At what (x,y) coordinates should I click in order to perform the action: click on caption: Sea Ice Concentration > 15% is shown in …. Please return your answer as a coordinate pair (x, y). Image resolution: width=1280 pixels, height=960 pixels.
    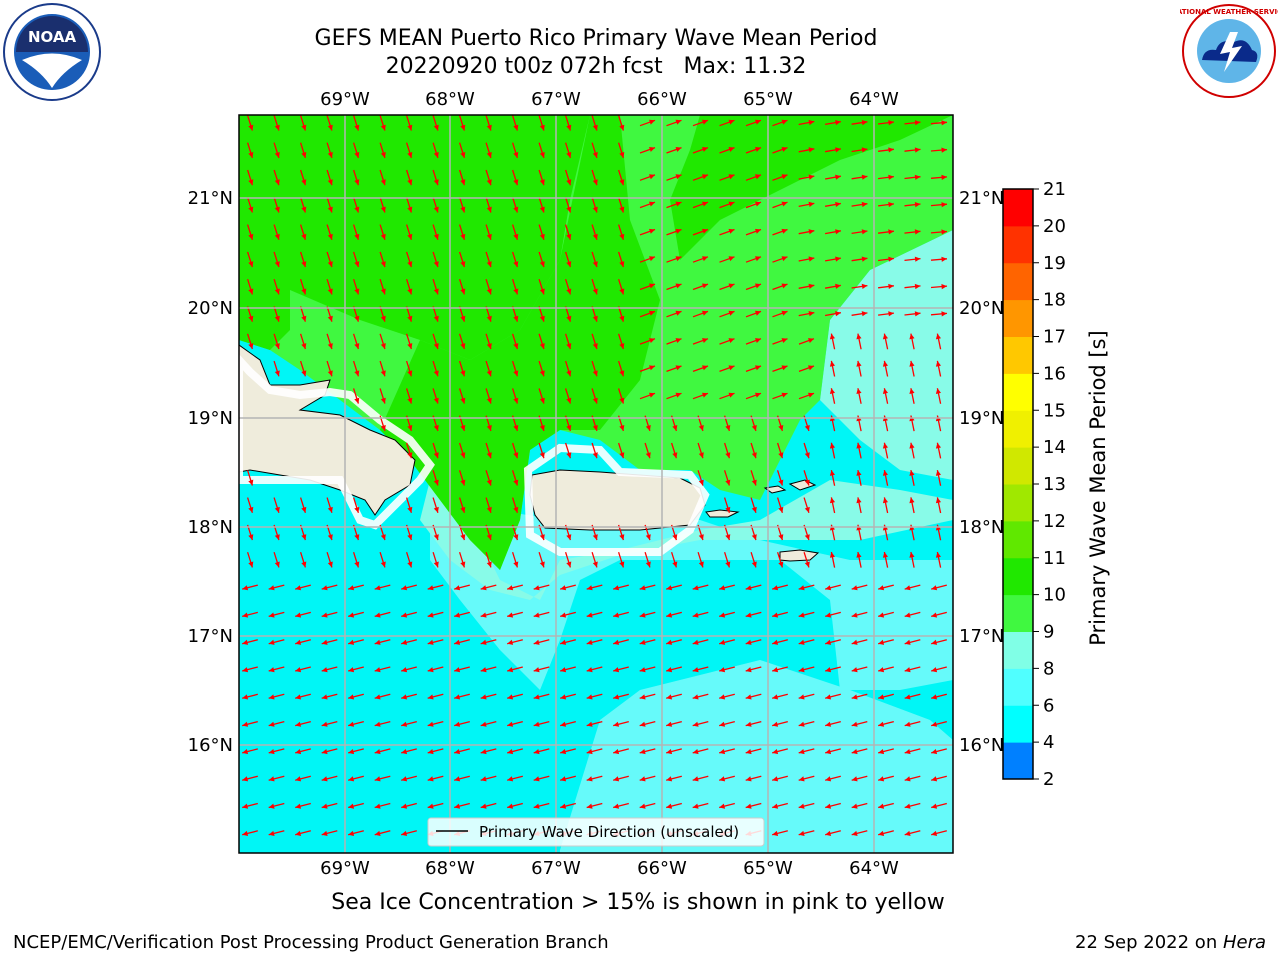
    Looking at the image, I should click on (638, 902).